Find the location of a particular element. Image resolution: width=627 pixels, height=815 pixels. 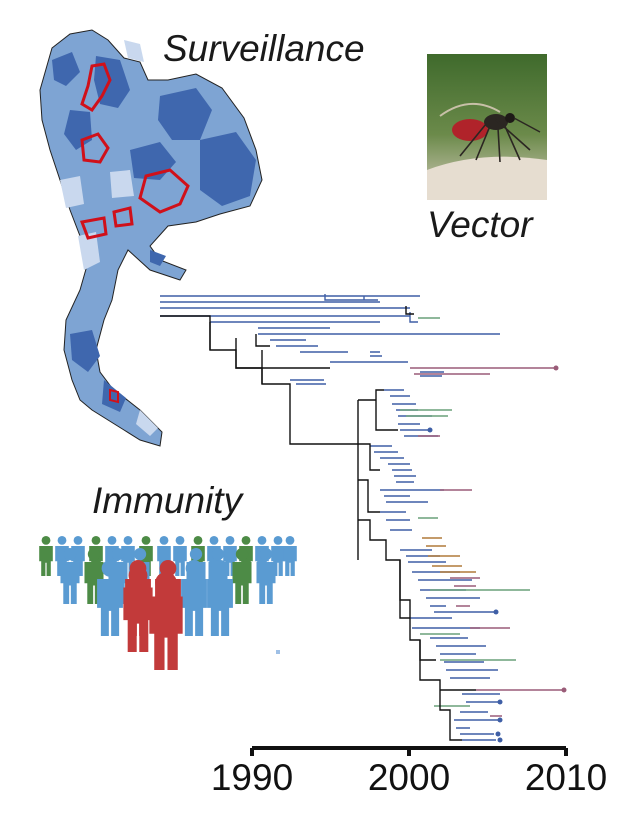

axis-tick-label-2000: 2000 is located at coordinates (409, 777).